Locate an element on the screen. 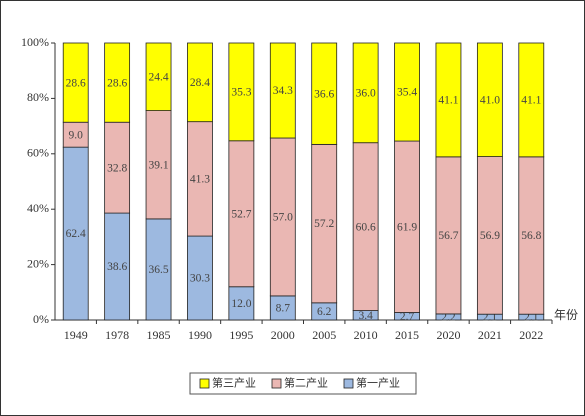 This screenshot has height=416, width=585. value-label: 41.3 is located at coordinates (200, 180).